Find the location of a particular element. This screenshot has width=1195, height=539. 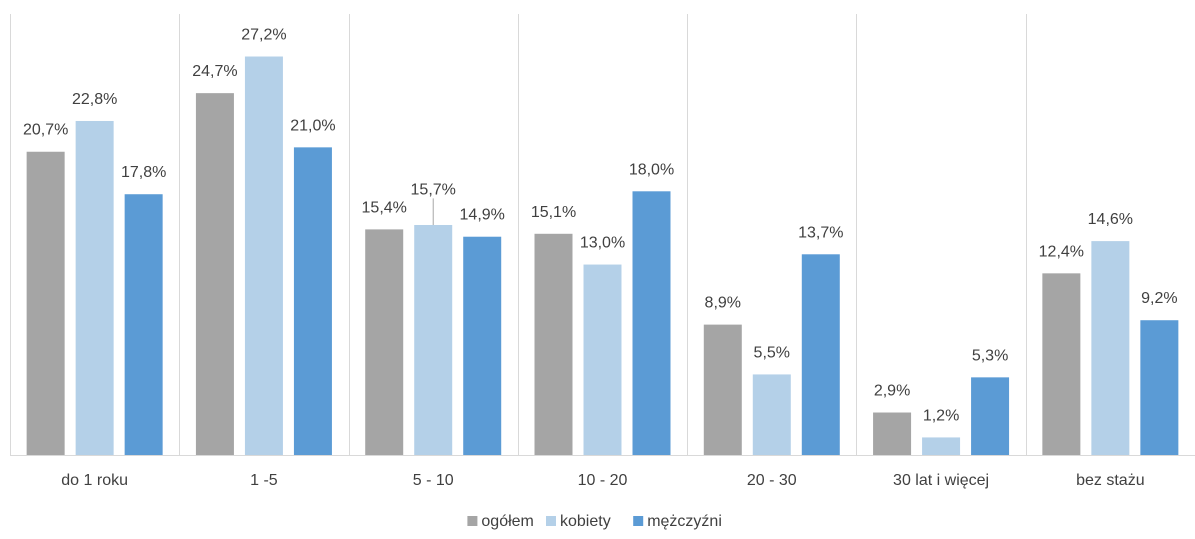

data-label: 15,1% is located at coordinates (553, 212).